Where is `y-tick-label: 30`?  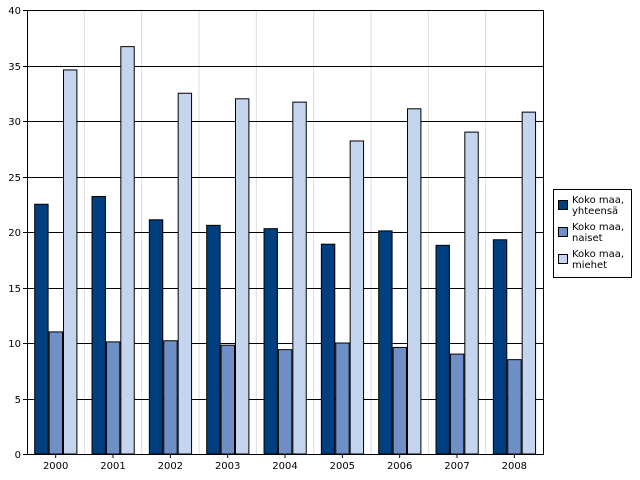
y-tick-label: 30 is located at coordinates (14, 122).